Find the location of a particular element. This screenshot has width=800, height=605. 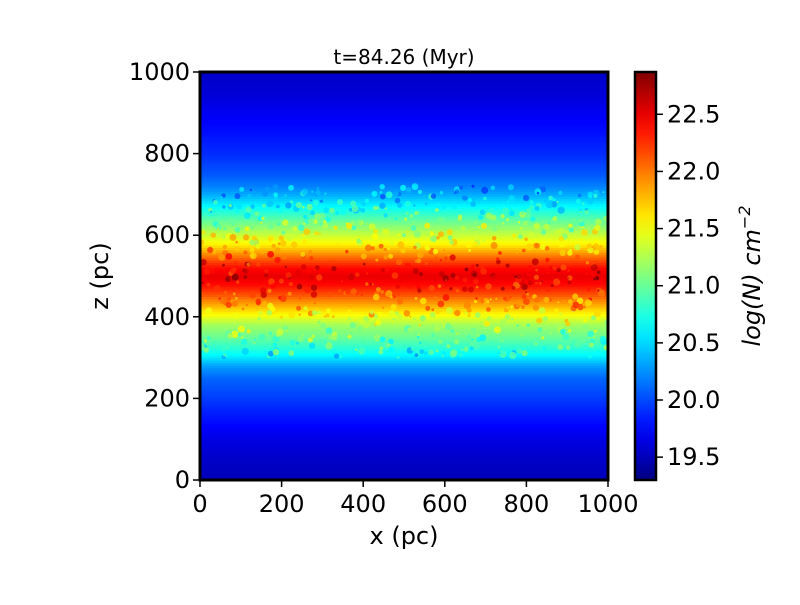

colorbar-tick-label: 21.5 is located at coordinates (693, 229).